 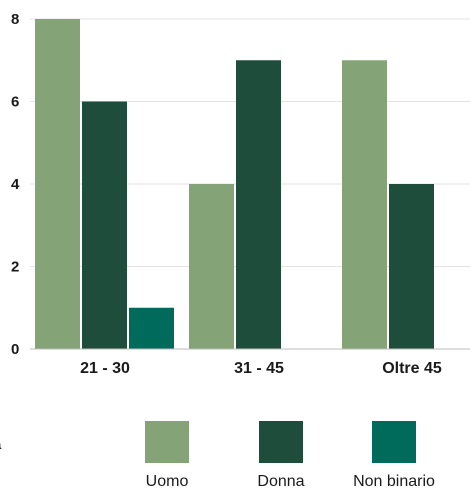 I want to click on x-tick-label: 31 - 45, so click(x=259, y=368).